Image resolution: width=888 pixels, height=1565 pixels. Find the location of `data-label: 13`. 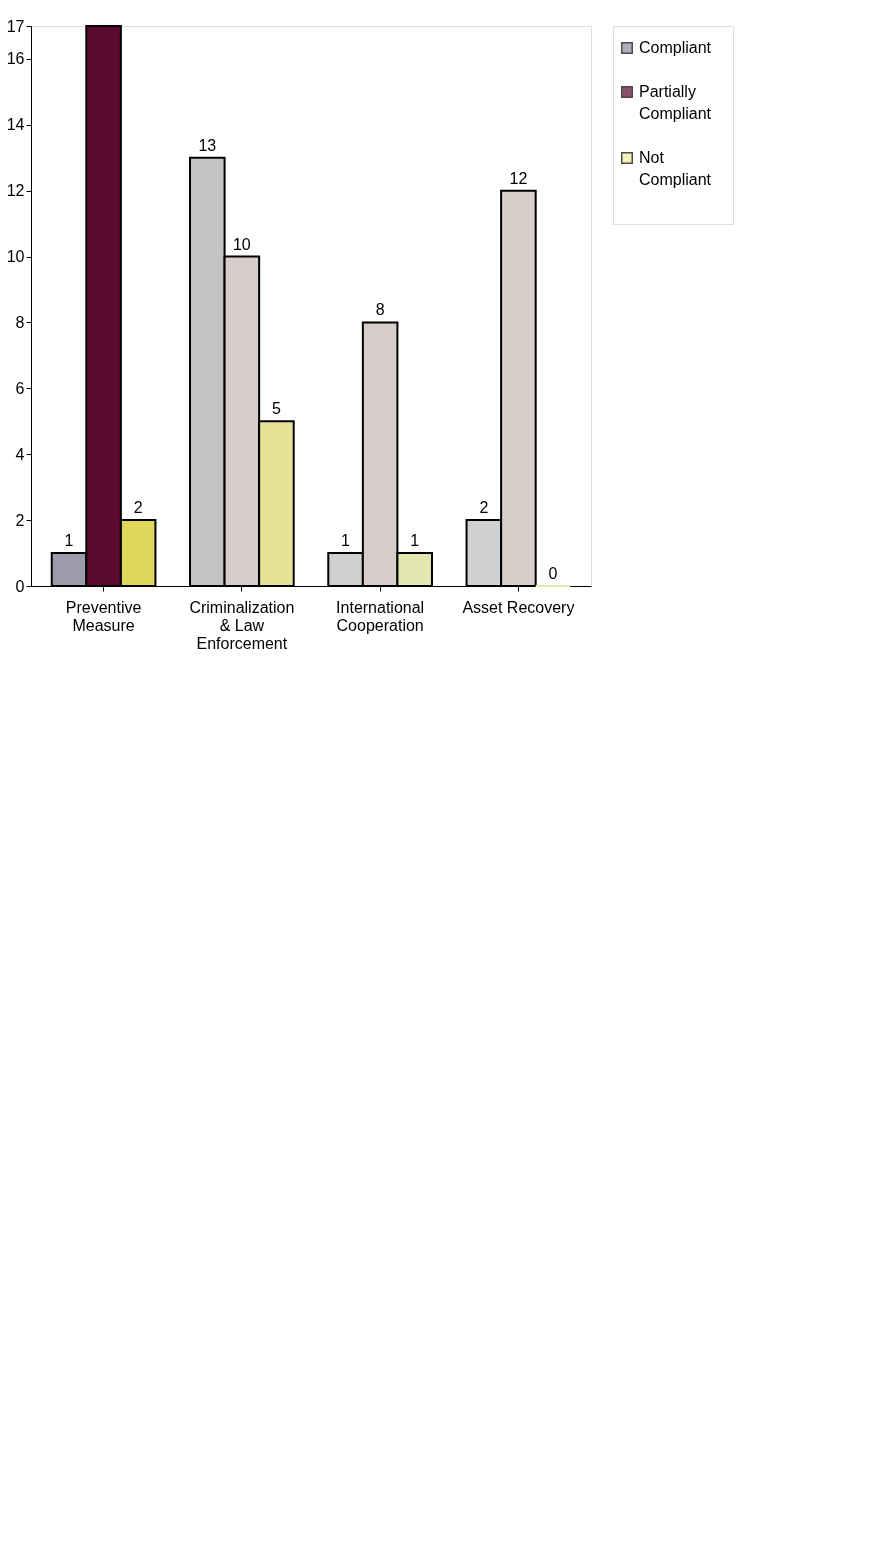

data-label: 13 is located at coordinates (207, 145).